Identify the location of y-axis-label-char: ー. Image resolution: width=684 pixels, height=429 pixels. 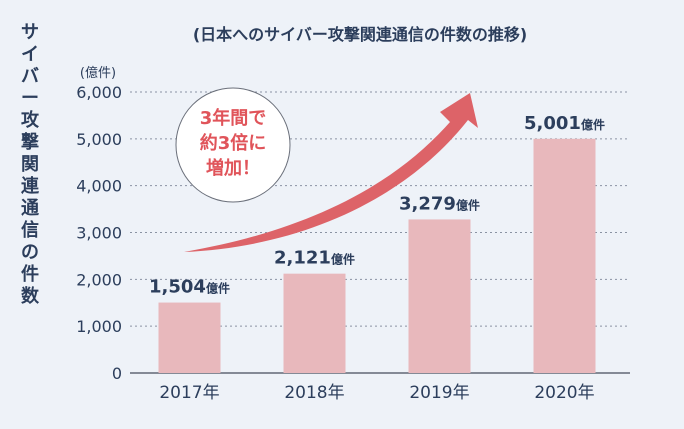
(30, 98).